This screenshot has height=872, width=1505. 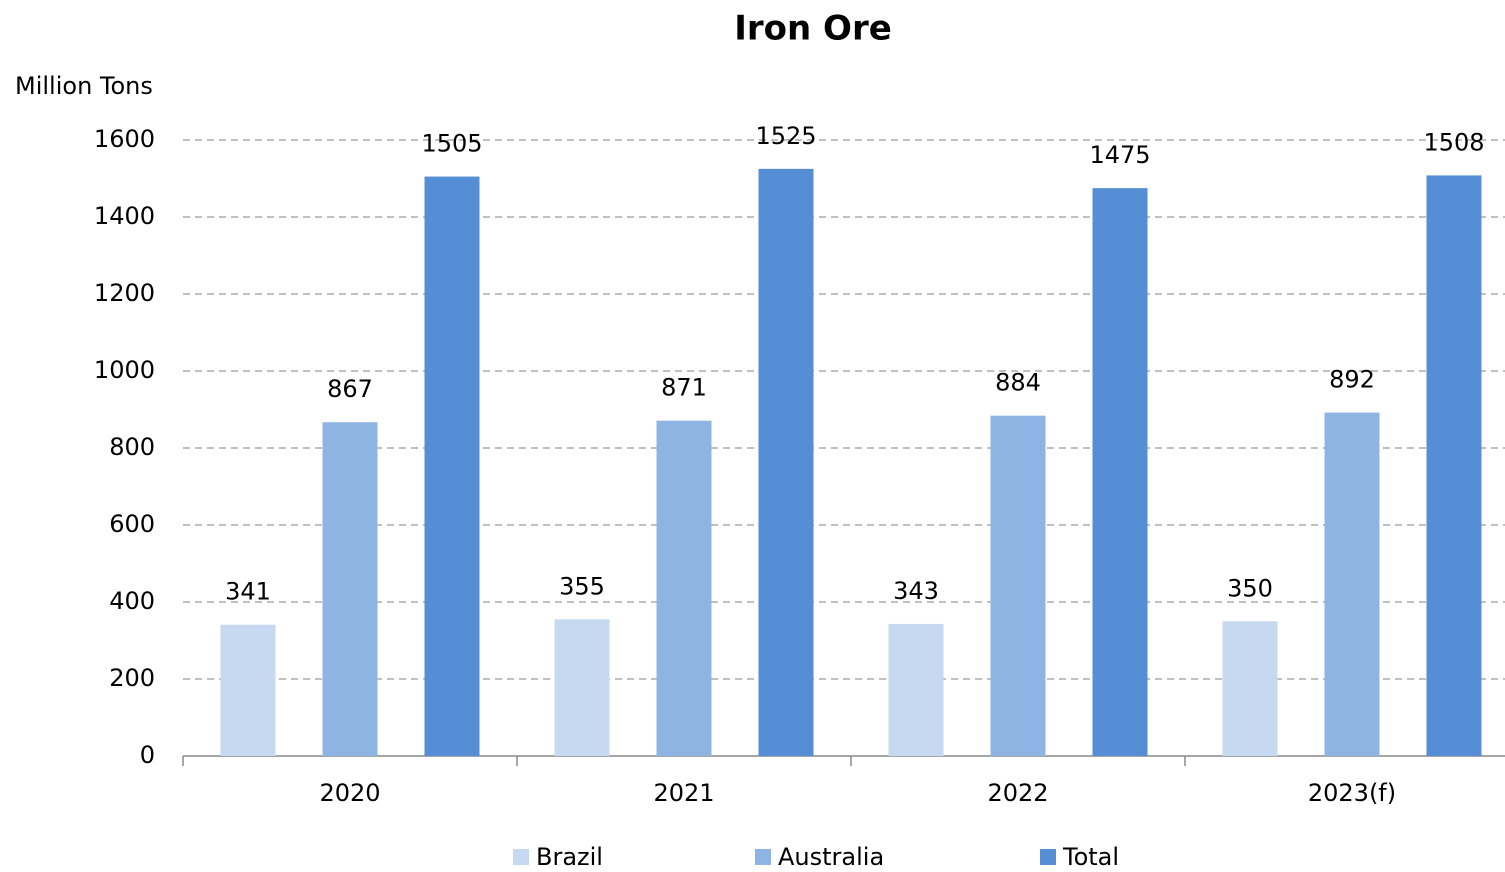 What do you see at coordinates (582, 586) in the screenshot?
I see `data-label: 355` at bounding box center [582, 586].